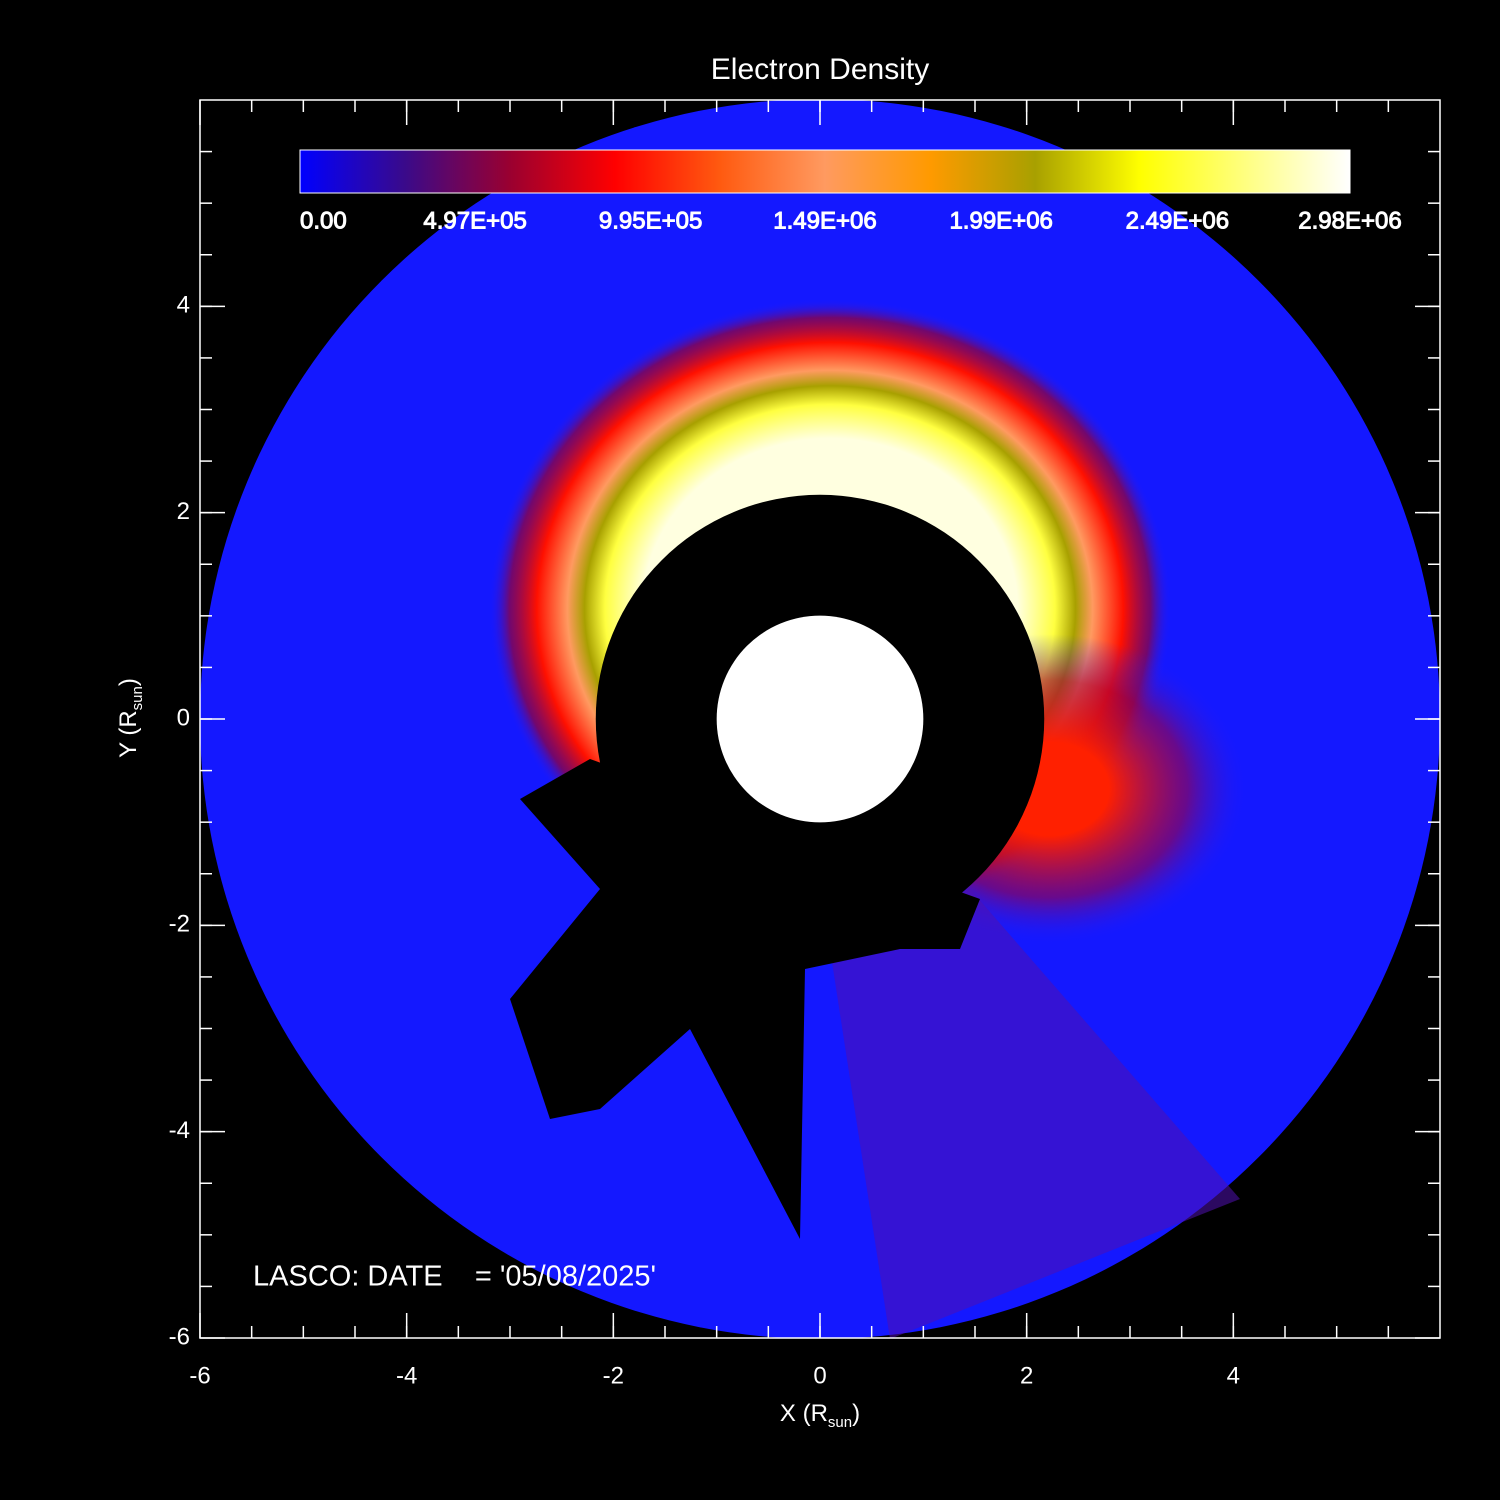  I want to click on sun-disk, so click(820, 719).